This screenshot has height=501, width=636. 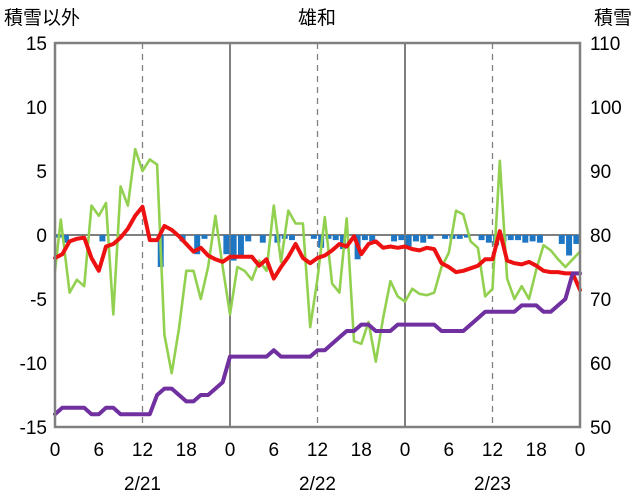 What do you see at coordinates (606, 108) in the screenshot?
I see `right-tick-label: 100` at bounding box center [606, 108].